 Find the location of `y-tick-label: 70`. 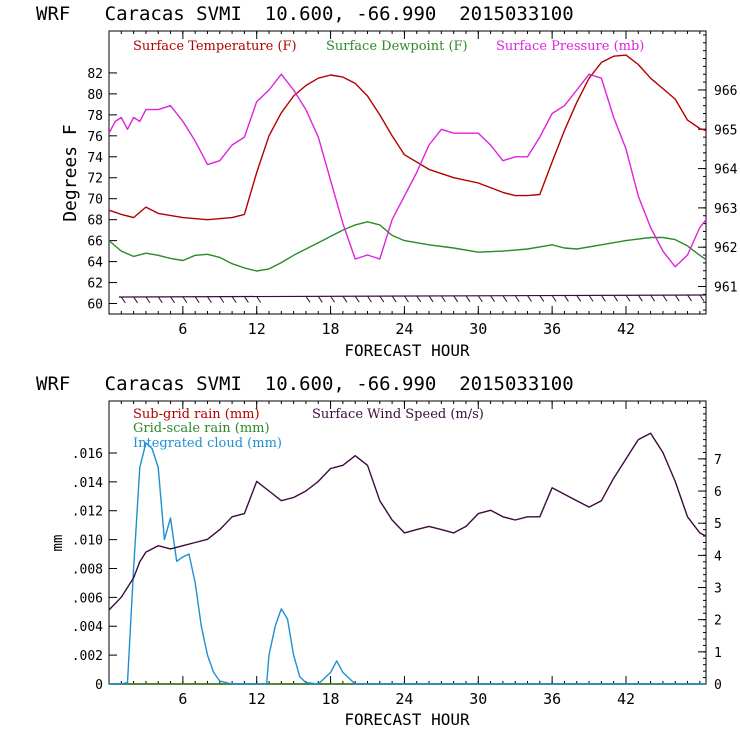

y-tick-label: 70 is located at coordinates (95, 200).